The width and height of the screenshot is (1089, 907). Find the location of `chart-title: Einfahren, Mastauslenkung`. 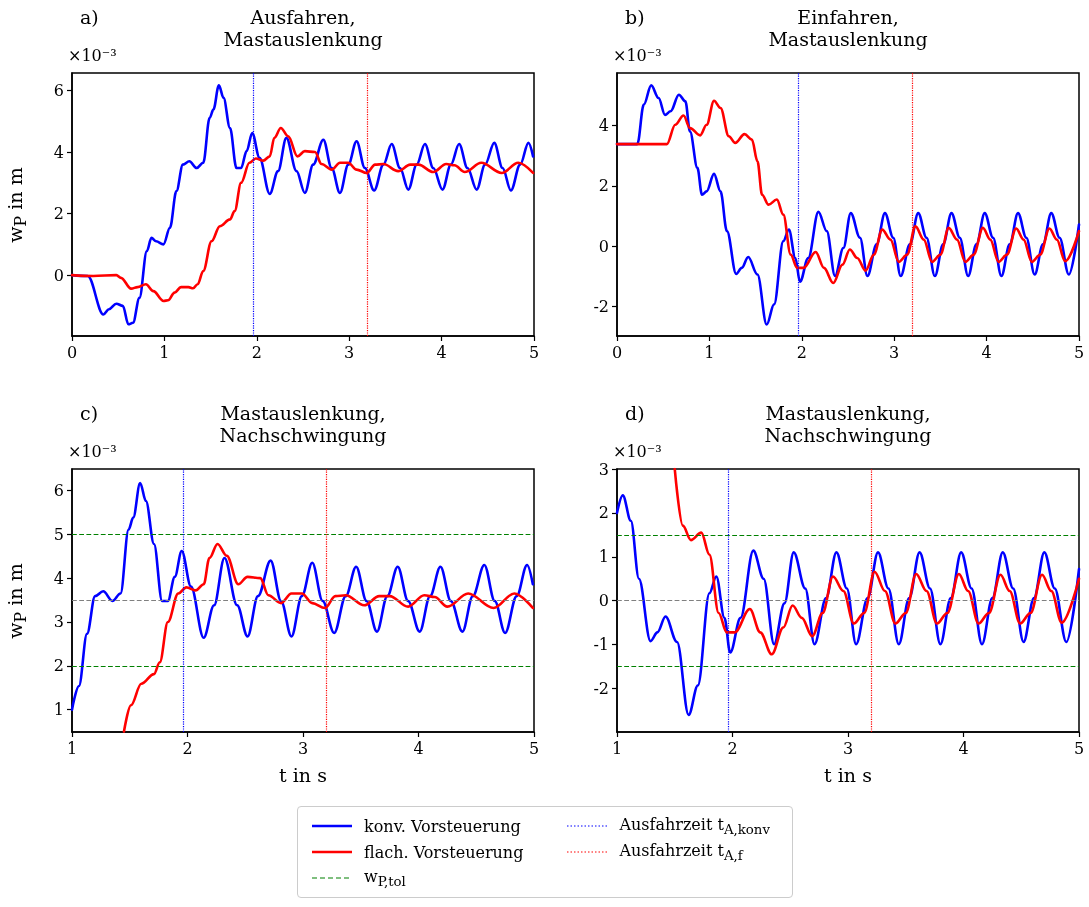

chart-title: Einfahren, Mastauslenkung is located at coordinates (848, 28).